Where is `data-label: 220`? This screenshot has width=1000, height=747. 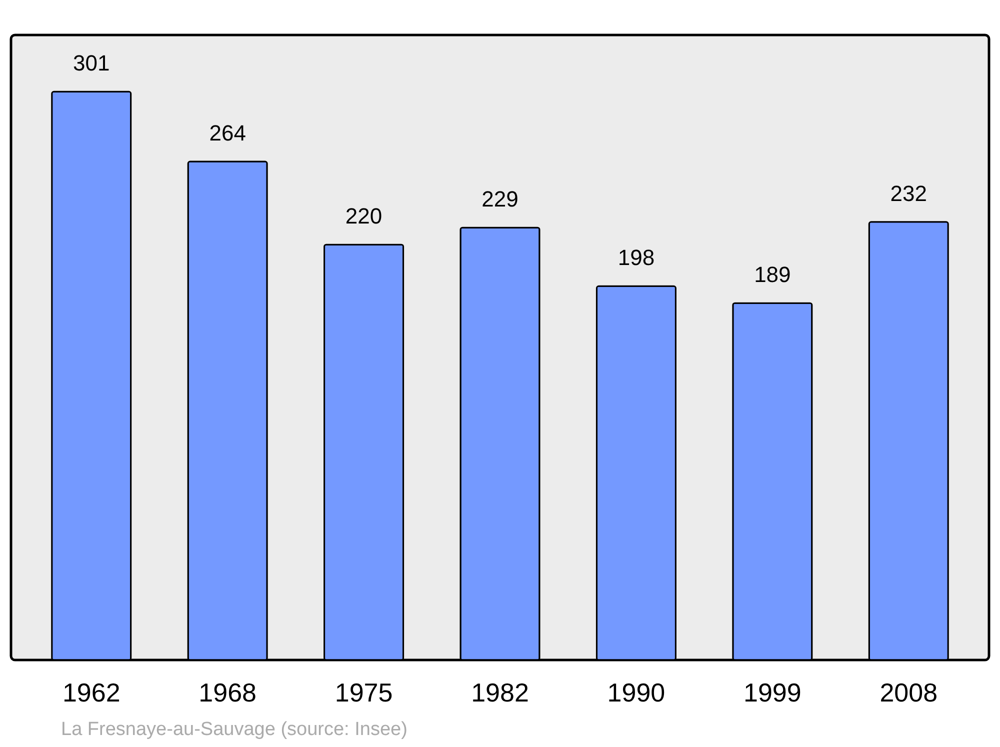 data-label: 220 is located at coordinates (363, 216).